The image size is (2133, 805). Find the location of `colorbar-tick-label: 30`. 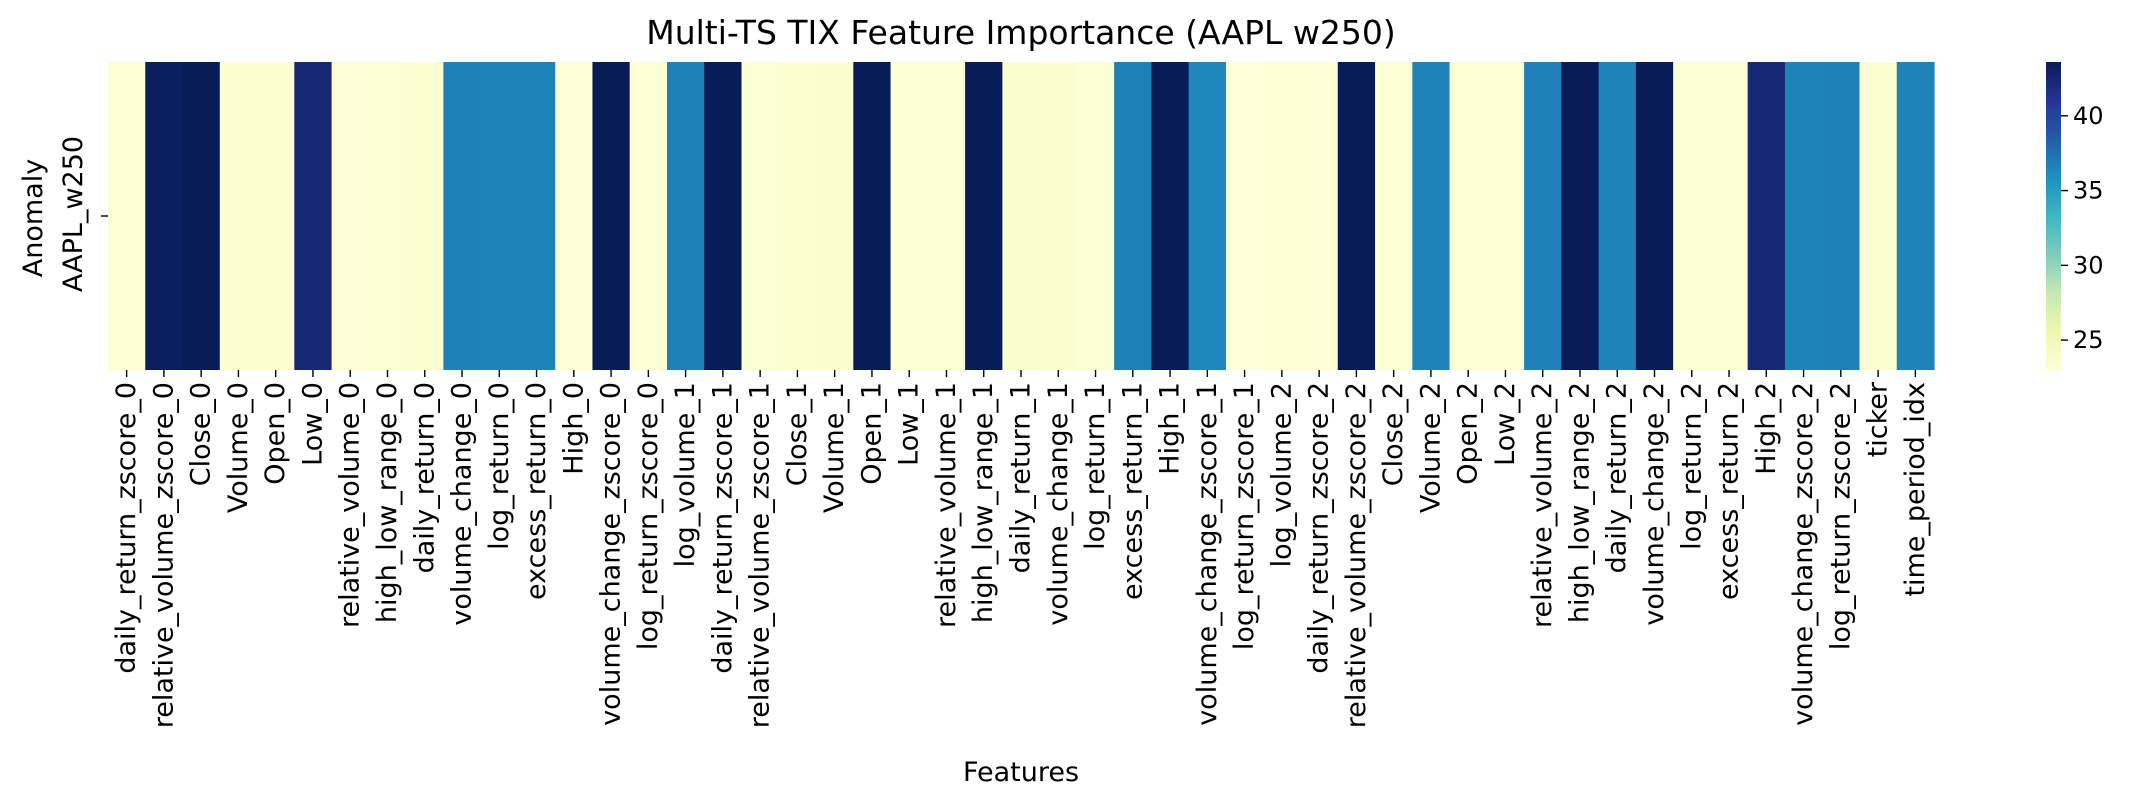

colorbar-tick-label: 30 is located at coordinates (2088, 265).